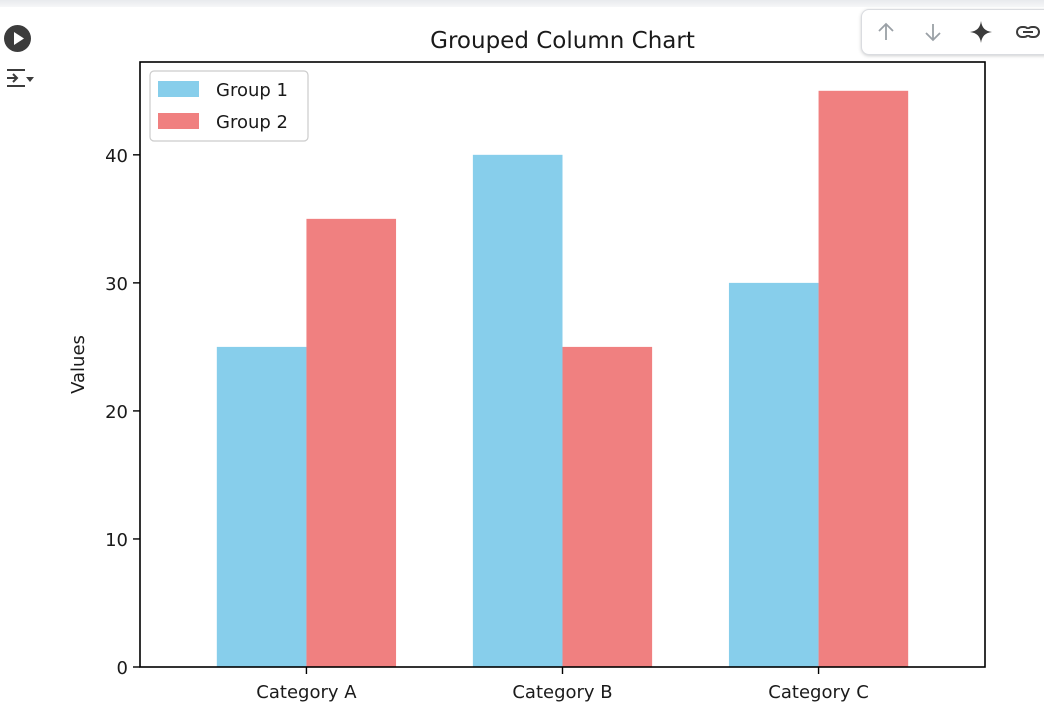  Describe the element at coordinates (818, 692) in the screenshot. I see `x-tick-label-2: Category C` at that location.